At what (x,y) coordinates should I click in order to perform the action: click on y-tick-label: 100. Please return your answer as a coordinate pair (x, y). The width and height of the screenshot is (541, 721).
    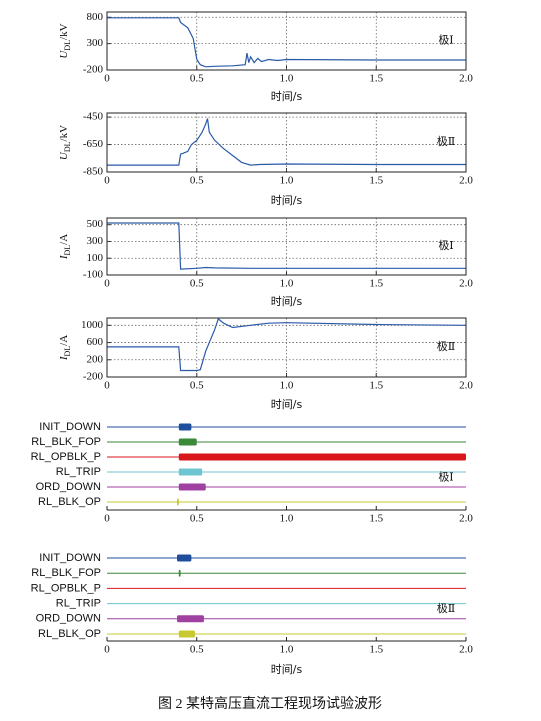
    Looking at the image, I should click on (95, 258).